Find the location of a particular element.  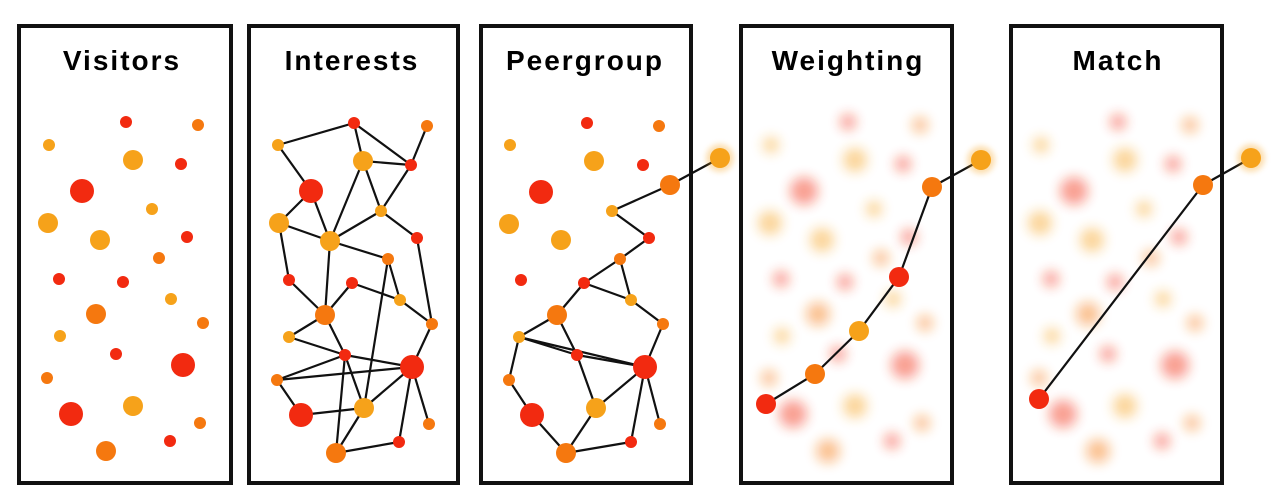

match-edge is located at coordinates (1121, 292).